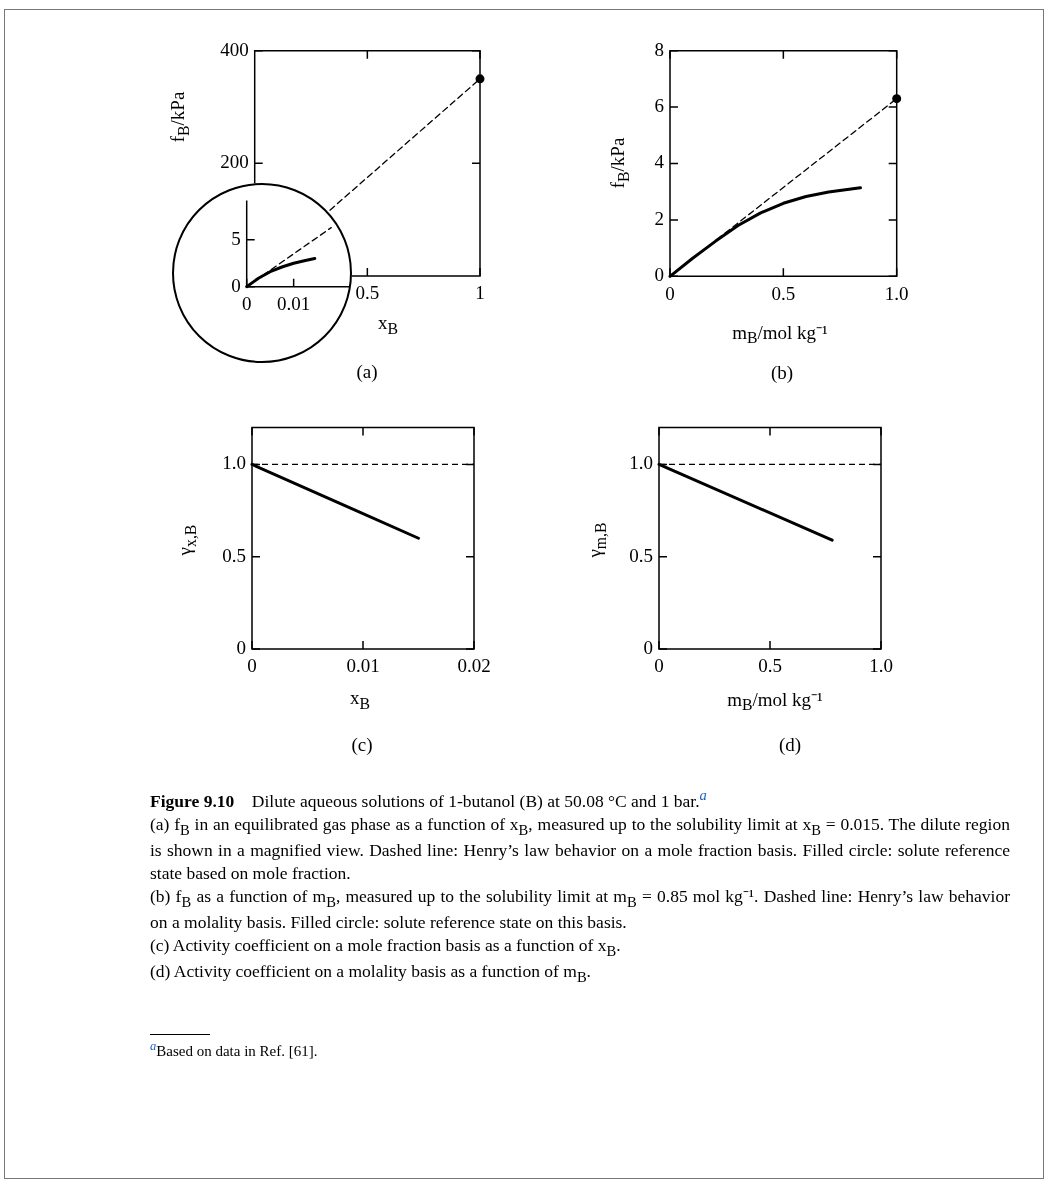 Image resolution: width=1050 pixels, height=1185 pixels. I want to click on x-tick-label: 0.02, so click(474, 666).